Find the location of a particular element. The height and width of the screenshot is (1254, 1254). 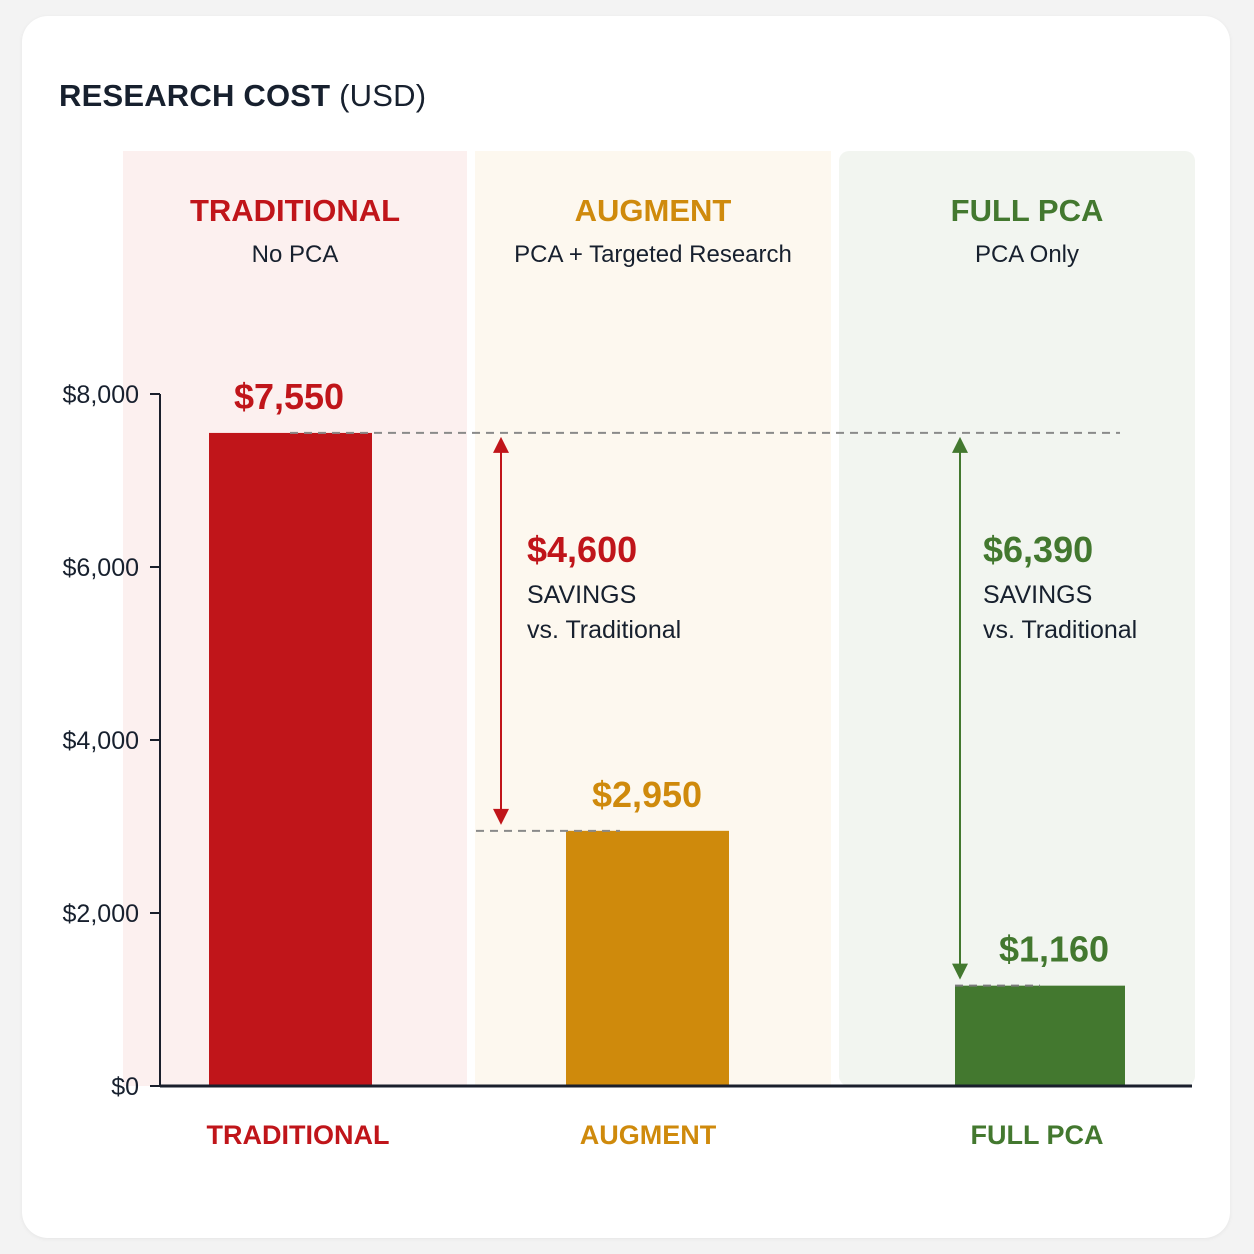

category-label-full-pca: FULL PCA is located at coordinates (1037, 1135).